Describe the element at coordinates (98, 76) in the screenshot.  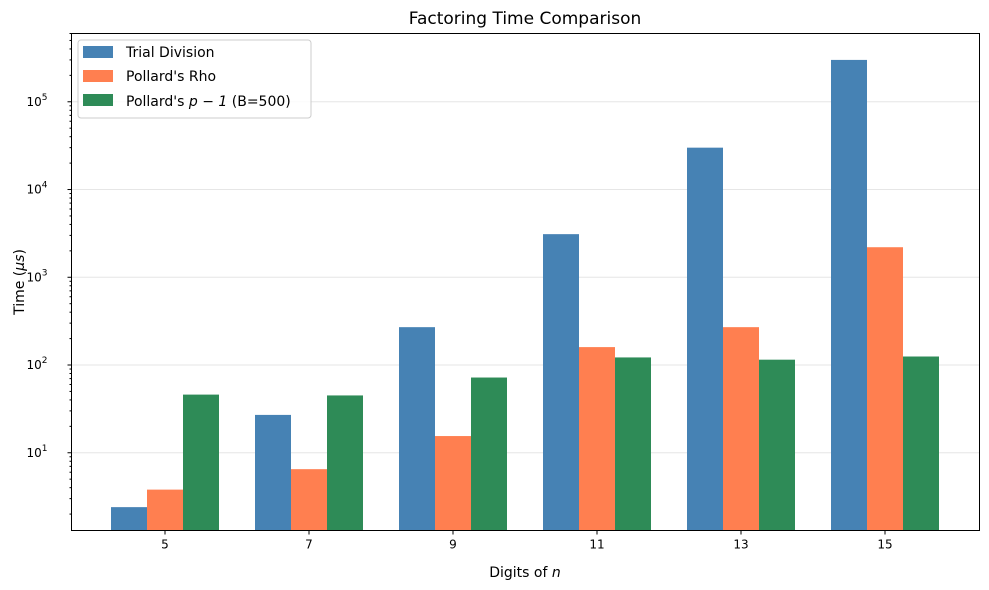
I see `legend-swatch-pollards-rho` at that location.